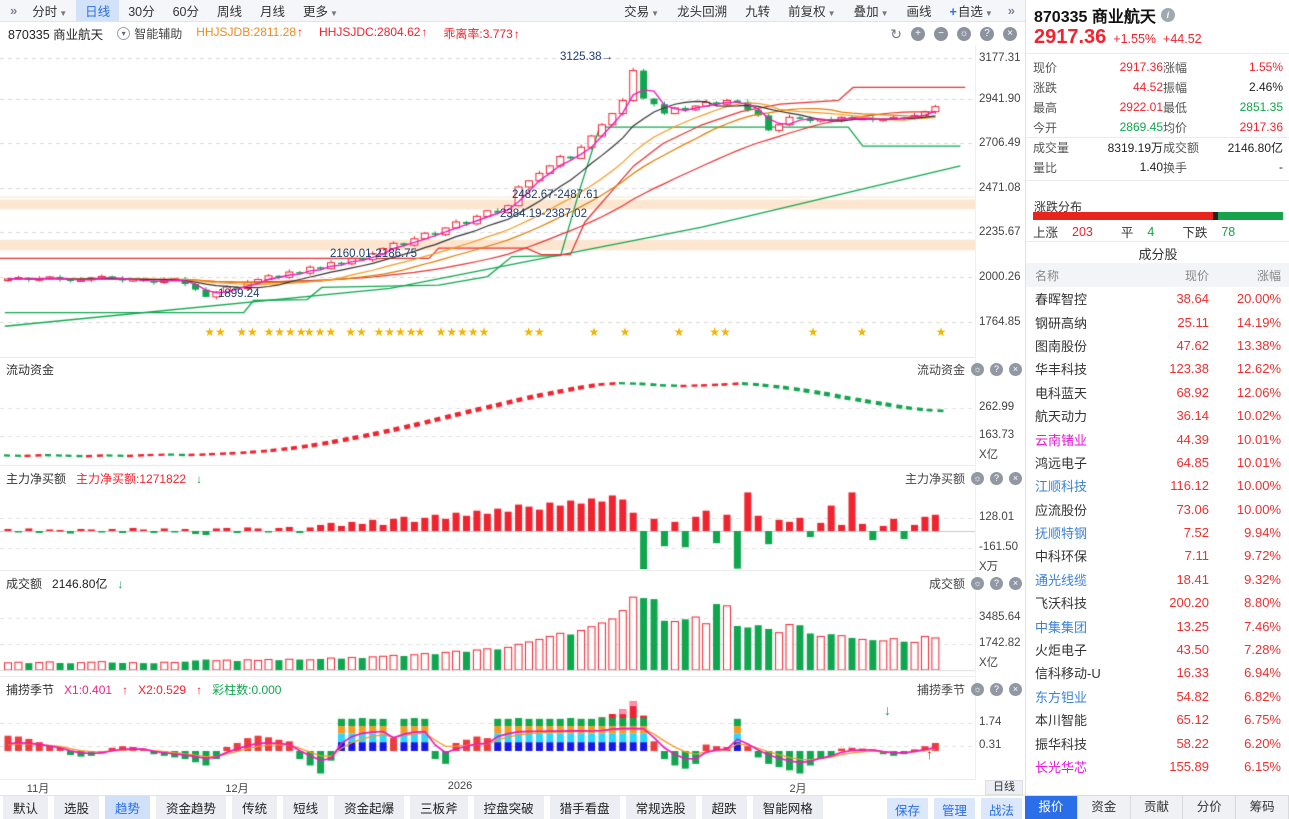  Describe the element at coordinates (1228, 231) in the screenshot. I see `distribution-count: 78` at that location.